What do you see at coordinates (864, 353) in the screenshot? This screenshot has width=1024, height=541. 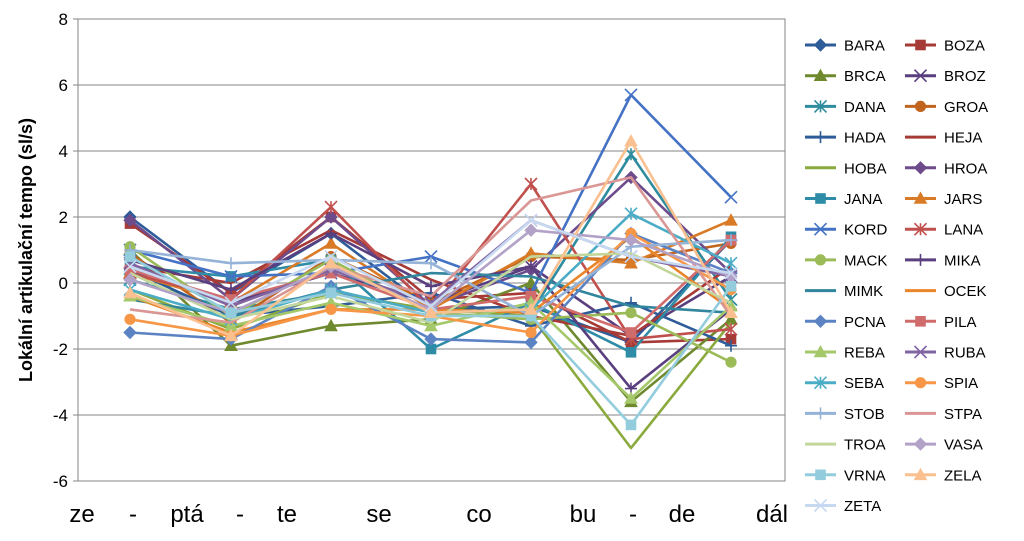 I see `legend-label: REBA` at bounding box center [864, 353].